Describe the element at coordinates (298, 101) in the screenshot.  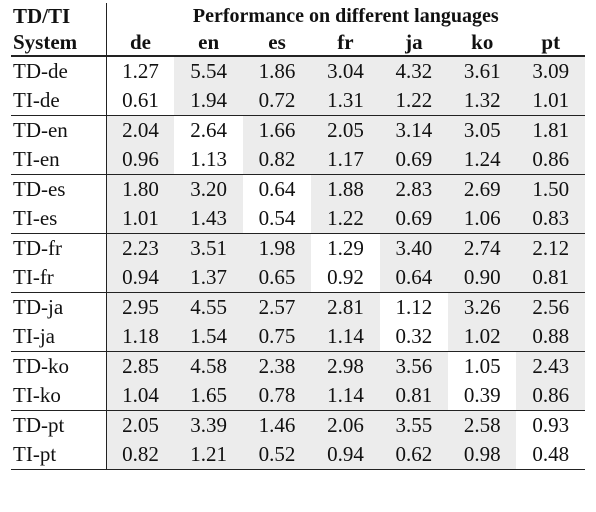
I see `table-row: TI-de 0.61 1.94 0.72 1.31 1.22 1.32 1.01` at that location.